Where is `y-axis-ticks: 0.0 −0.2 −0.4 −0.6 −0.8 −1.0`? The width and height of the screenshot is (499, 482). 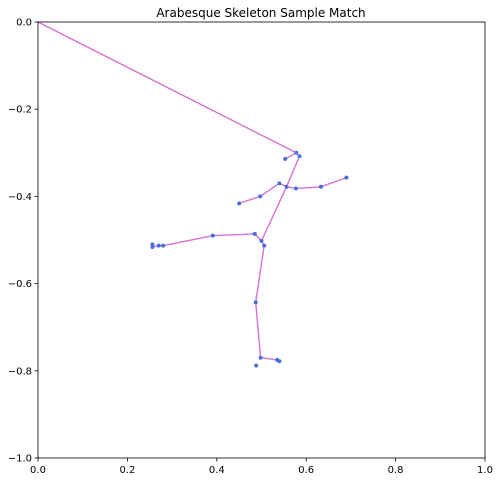 y-axis-ticks: 0.0 −0.2 −0.4 −0.6 −0.8 −1.0 is located at coordinates (23, 241).